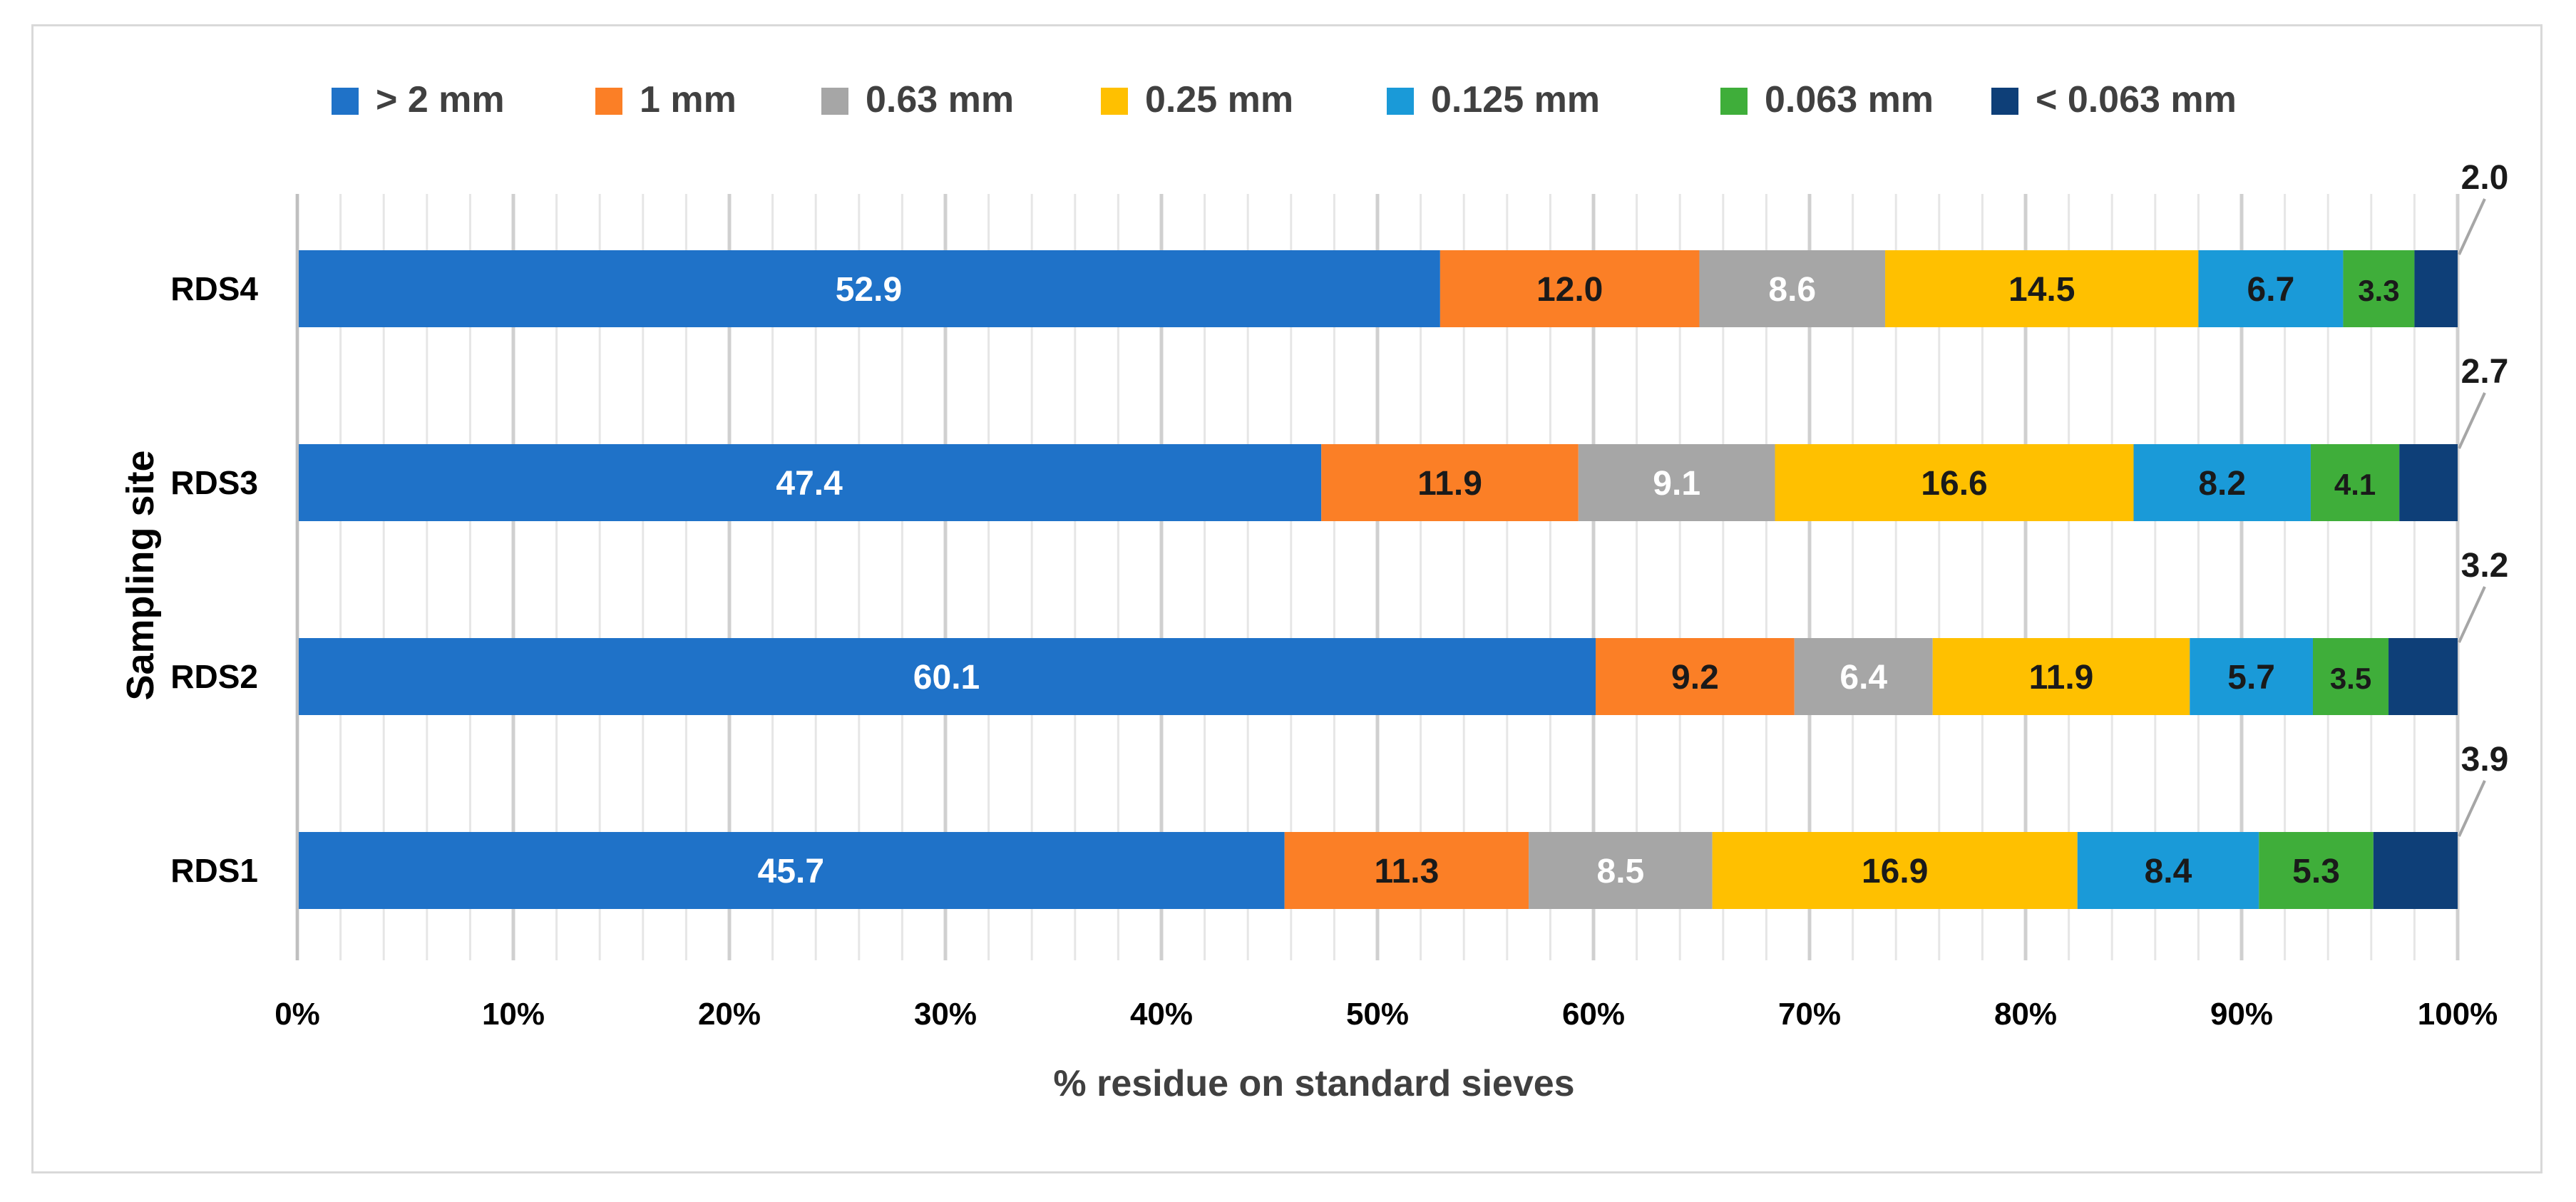 Image resolution: width=2576 pixels, height=1202 pixels. I want to click on x-tick-label: 10%, so click(513, 1014).